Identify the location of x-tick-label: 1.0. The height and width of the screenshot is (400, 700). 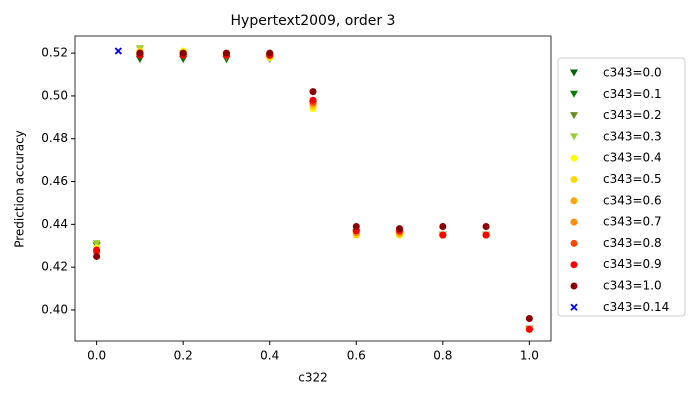
(529, 356).